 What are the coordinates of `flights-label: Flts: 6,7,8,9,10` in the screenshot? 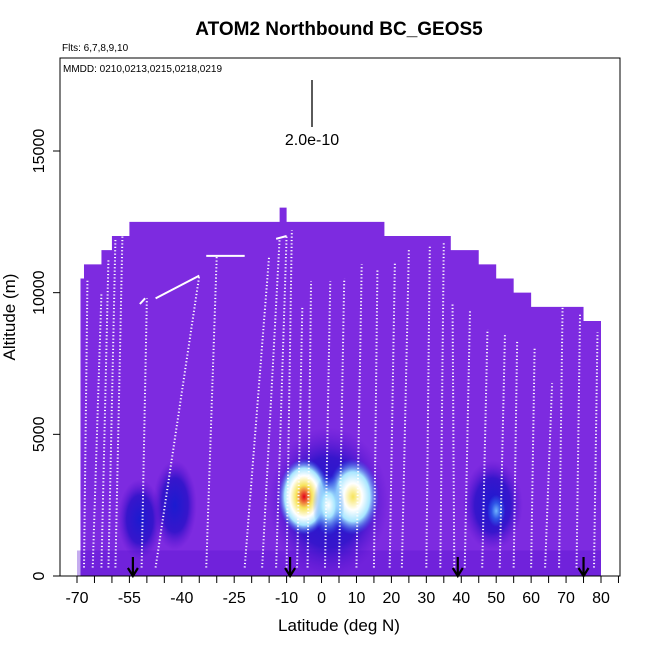 It's located at (95, 48).